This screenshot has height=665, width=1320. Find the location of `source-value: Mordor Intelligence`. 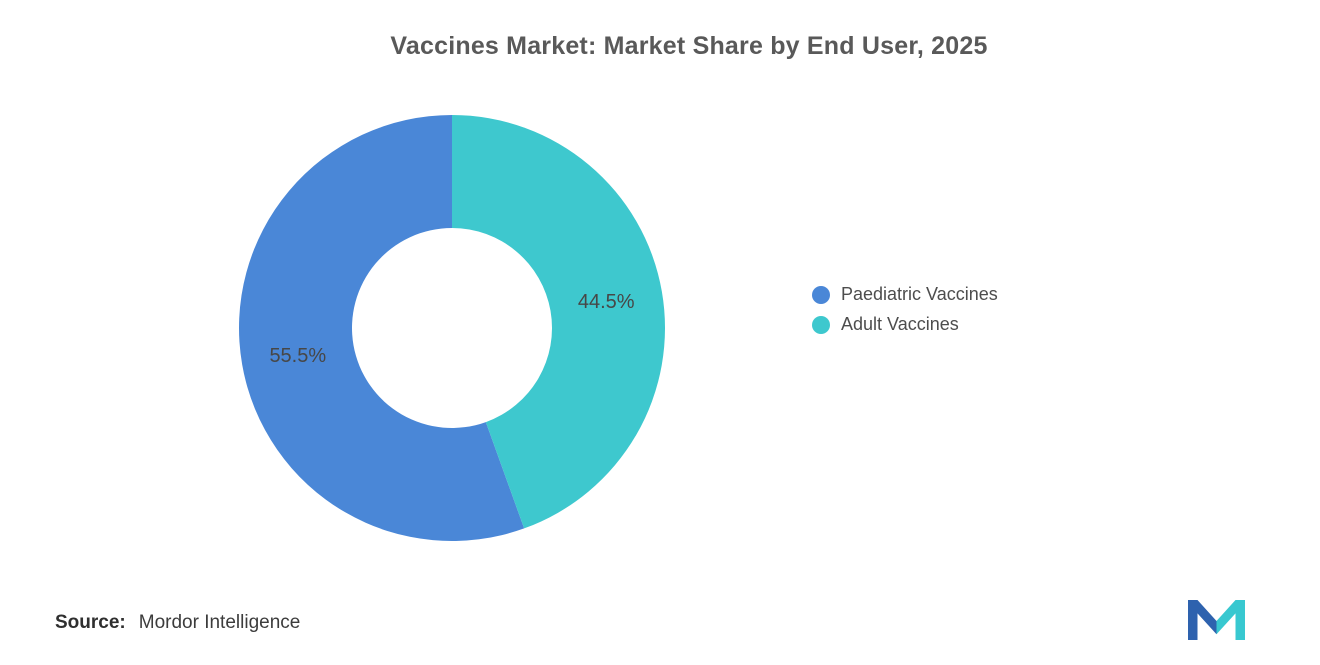

source-value: Mordor Intelligence is located at coordinates (219, 622).